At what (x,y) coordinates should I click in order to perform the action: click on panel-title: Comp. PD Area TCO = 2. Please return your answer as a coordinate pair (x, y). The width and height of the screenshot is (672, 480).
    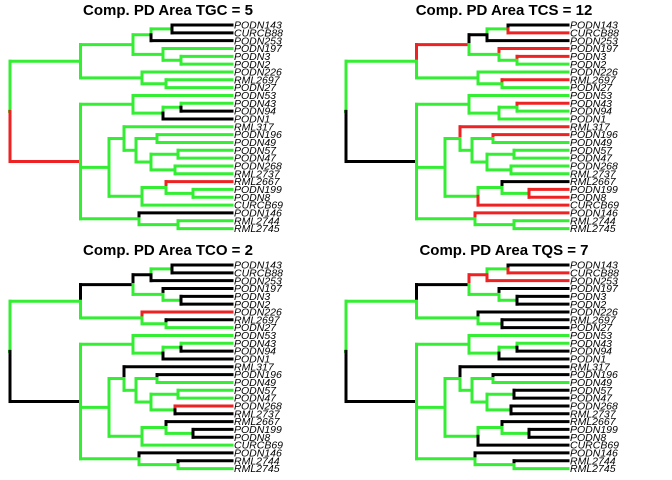
    Looking at the image, I should click on (168, 250).